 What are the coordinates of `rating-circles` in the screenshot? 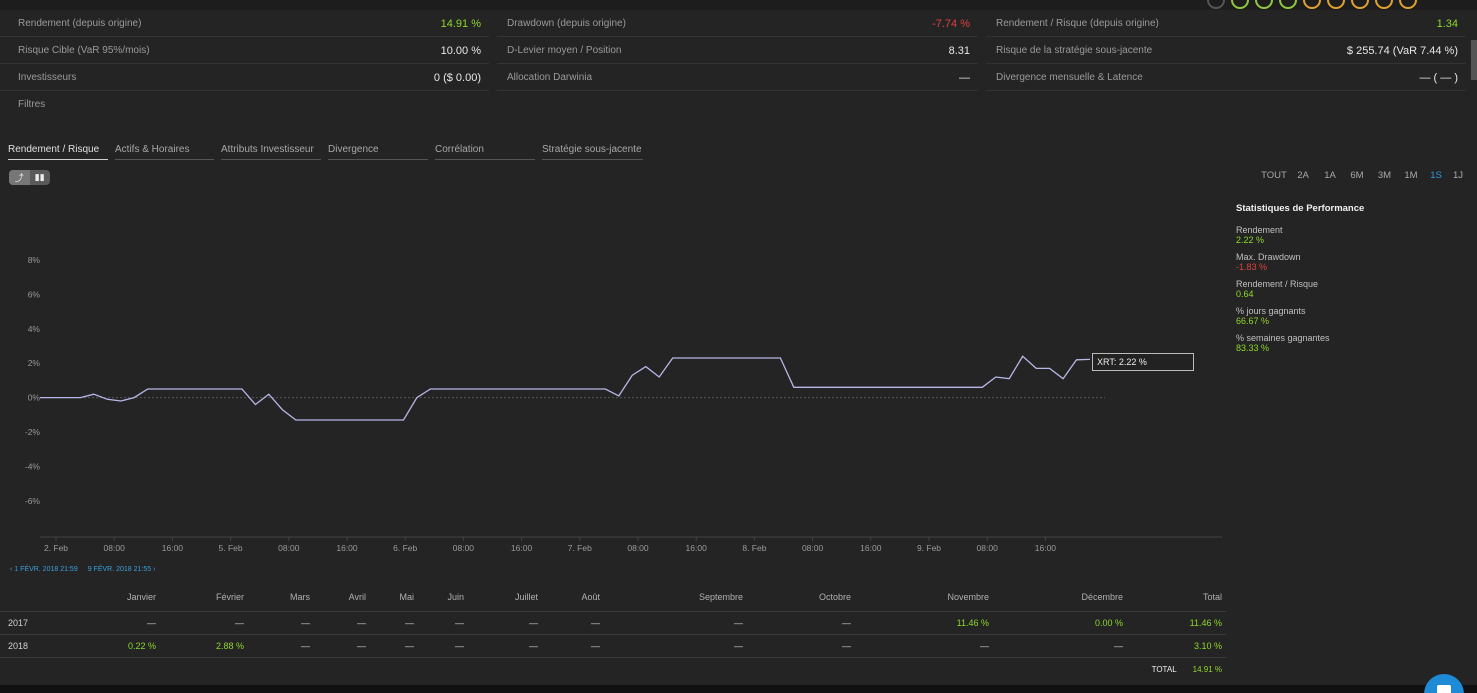 It's located at (1312, 4).